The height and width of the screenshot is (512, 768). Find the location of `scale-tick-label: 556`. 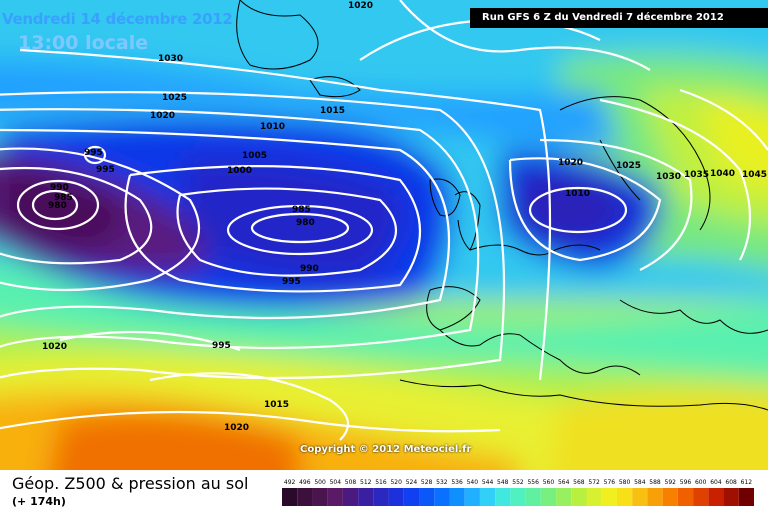

scale-tick-label: 556 is located at coordinates (533, 482).